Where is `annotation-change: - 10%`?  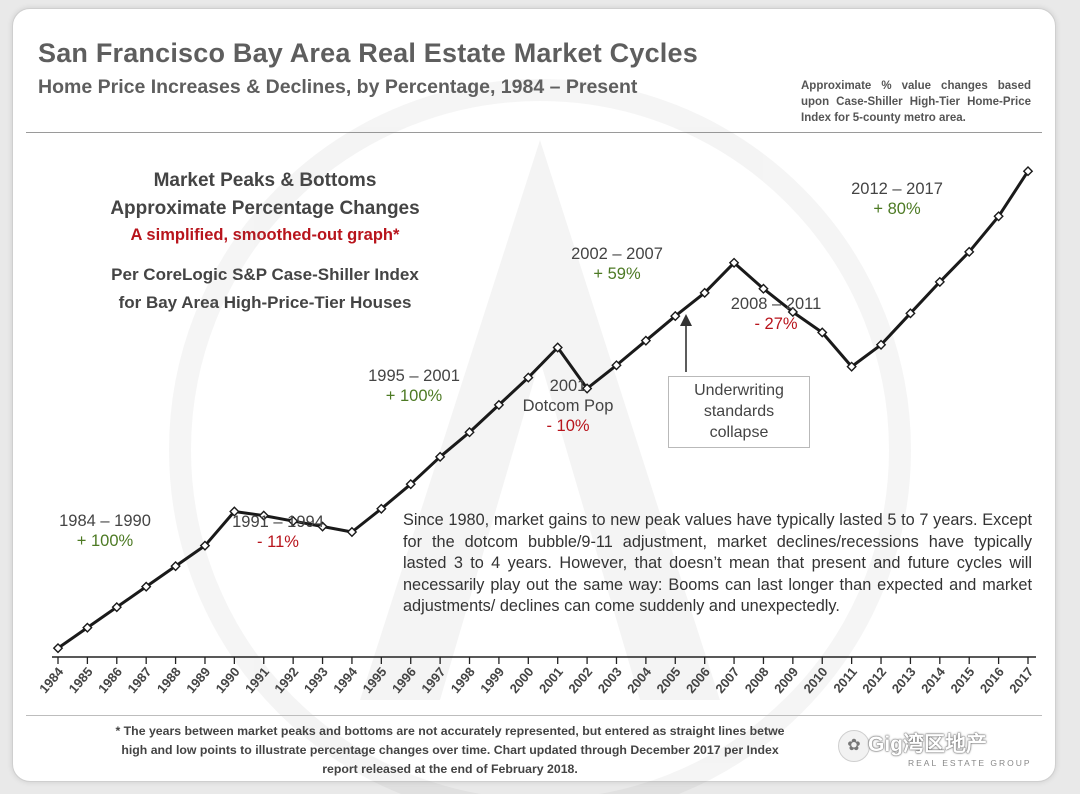
annotation-change: - 10% is located at coordinates (568, 426).